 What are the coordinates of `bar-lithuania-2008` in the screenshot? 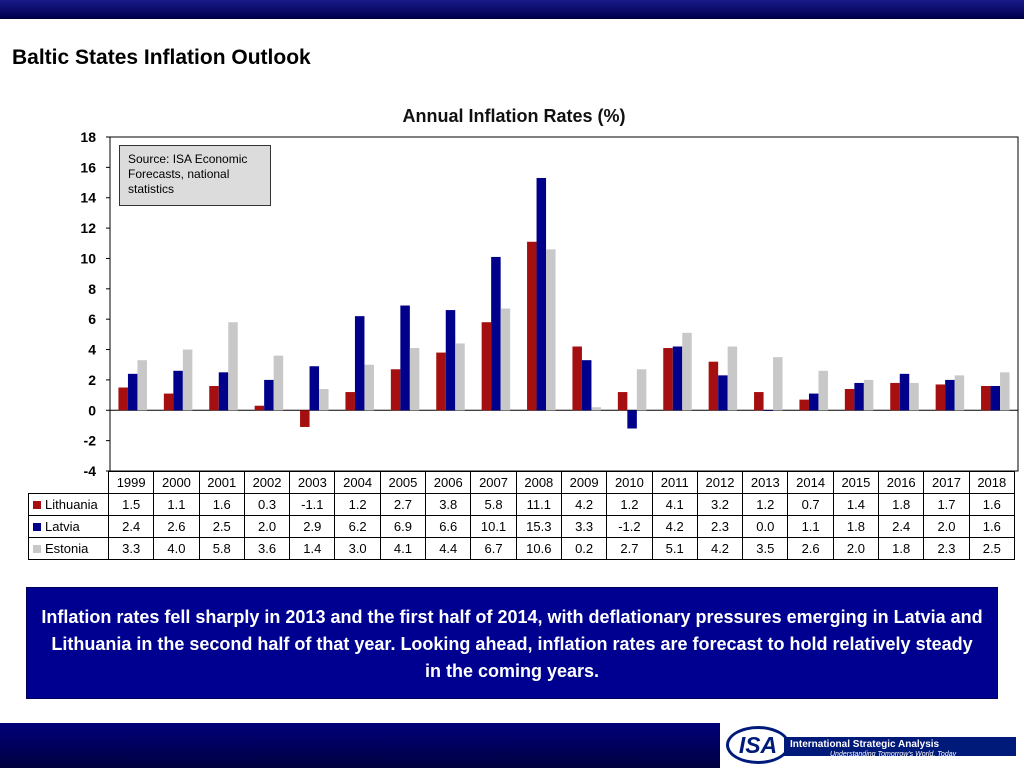 It's located at (532, 326).